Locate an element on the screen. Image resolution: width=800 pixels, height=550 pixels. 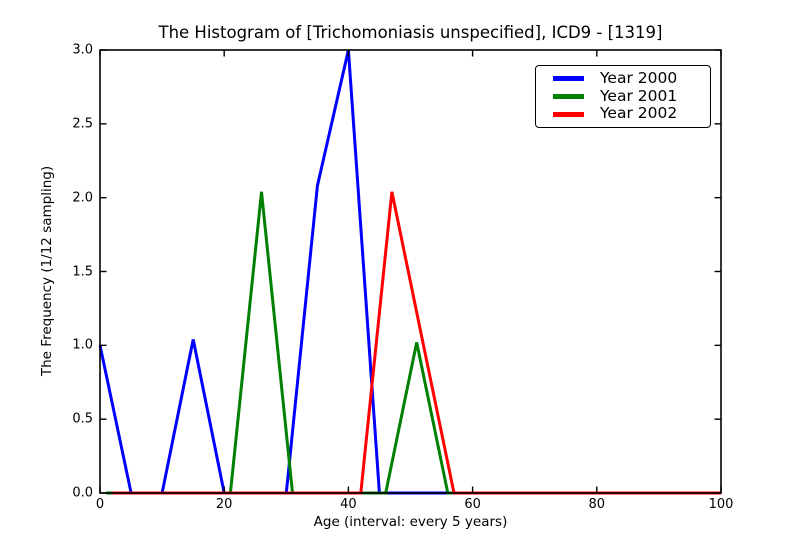
legend-line-swatch-blue is located at coordinates (568, 79).